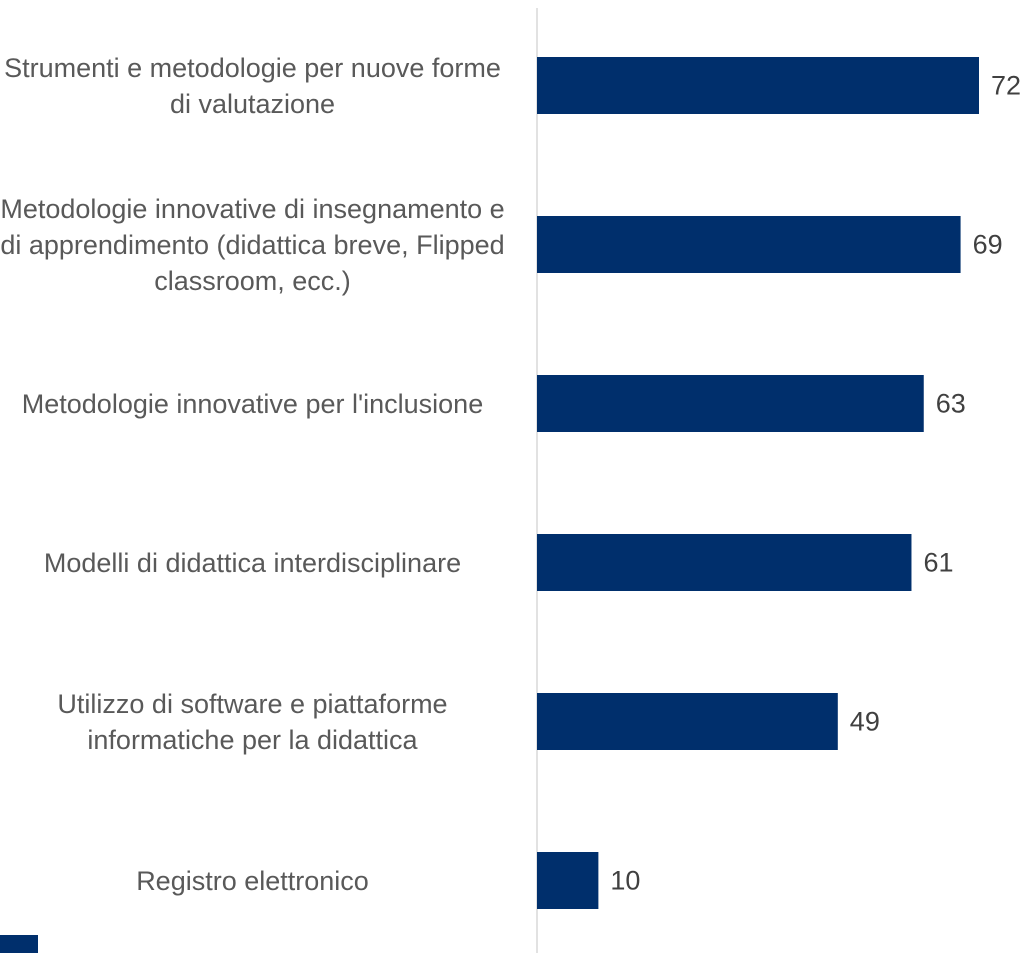 The width and height of the screenshot is (1032, 960). I want to click on category-text: Metodologie innovative per l'inclusione, so click(252, 403).